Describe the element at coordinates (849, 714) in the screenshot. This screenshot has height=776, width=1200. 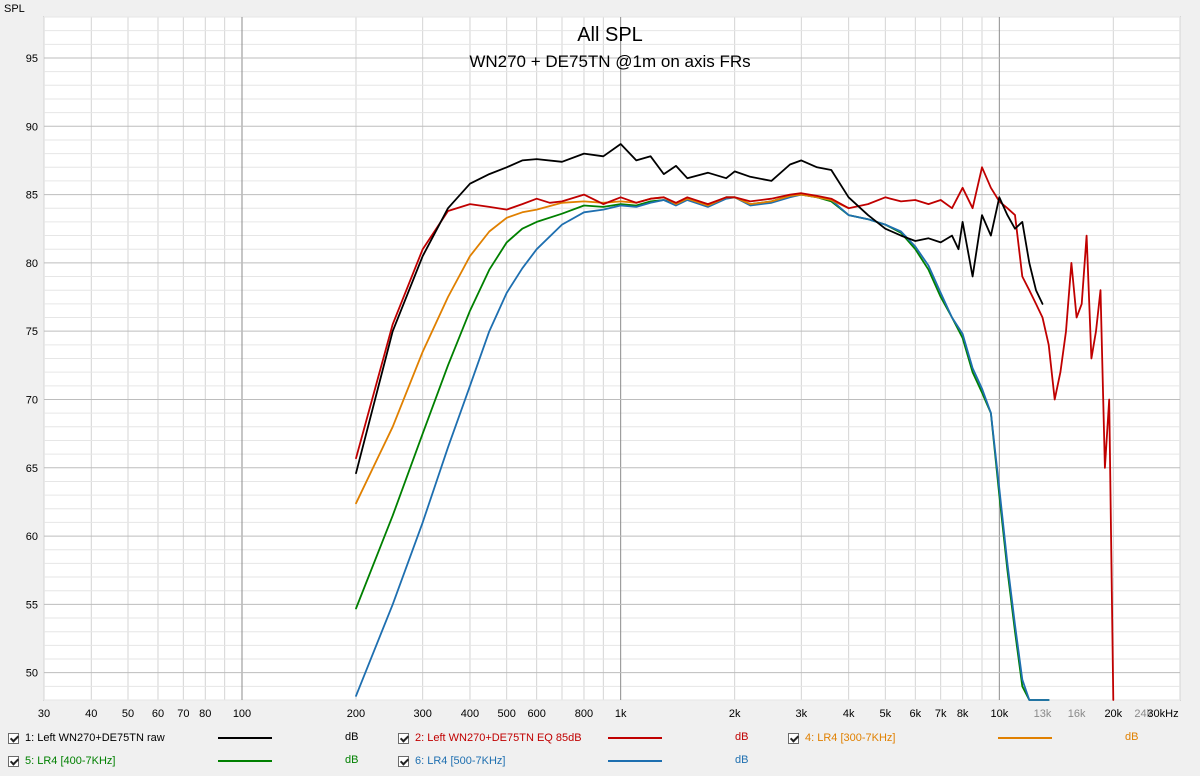
I see `x-tick-label: 4k` at that location.